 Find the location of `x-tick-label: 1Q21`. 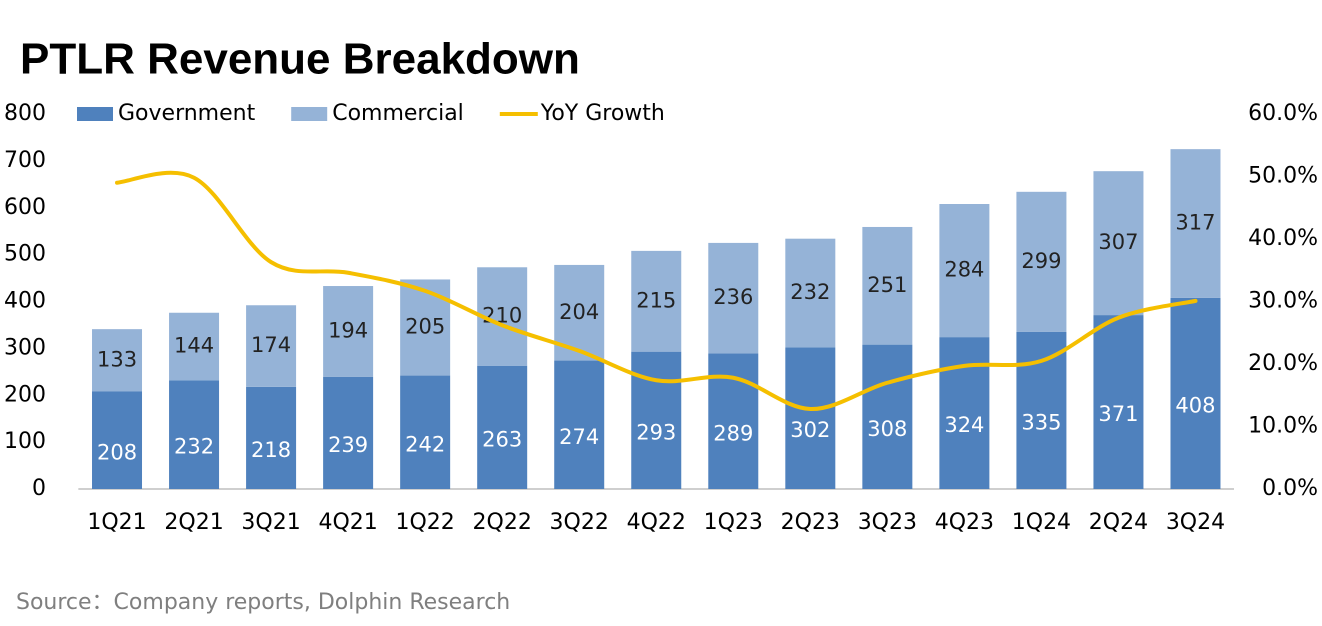

x-tick-label: 1Q21 is located at coordinates (116, 522).